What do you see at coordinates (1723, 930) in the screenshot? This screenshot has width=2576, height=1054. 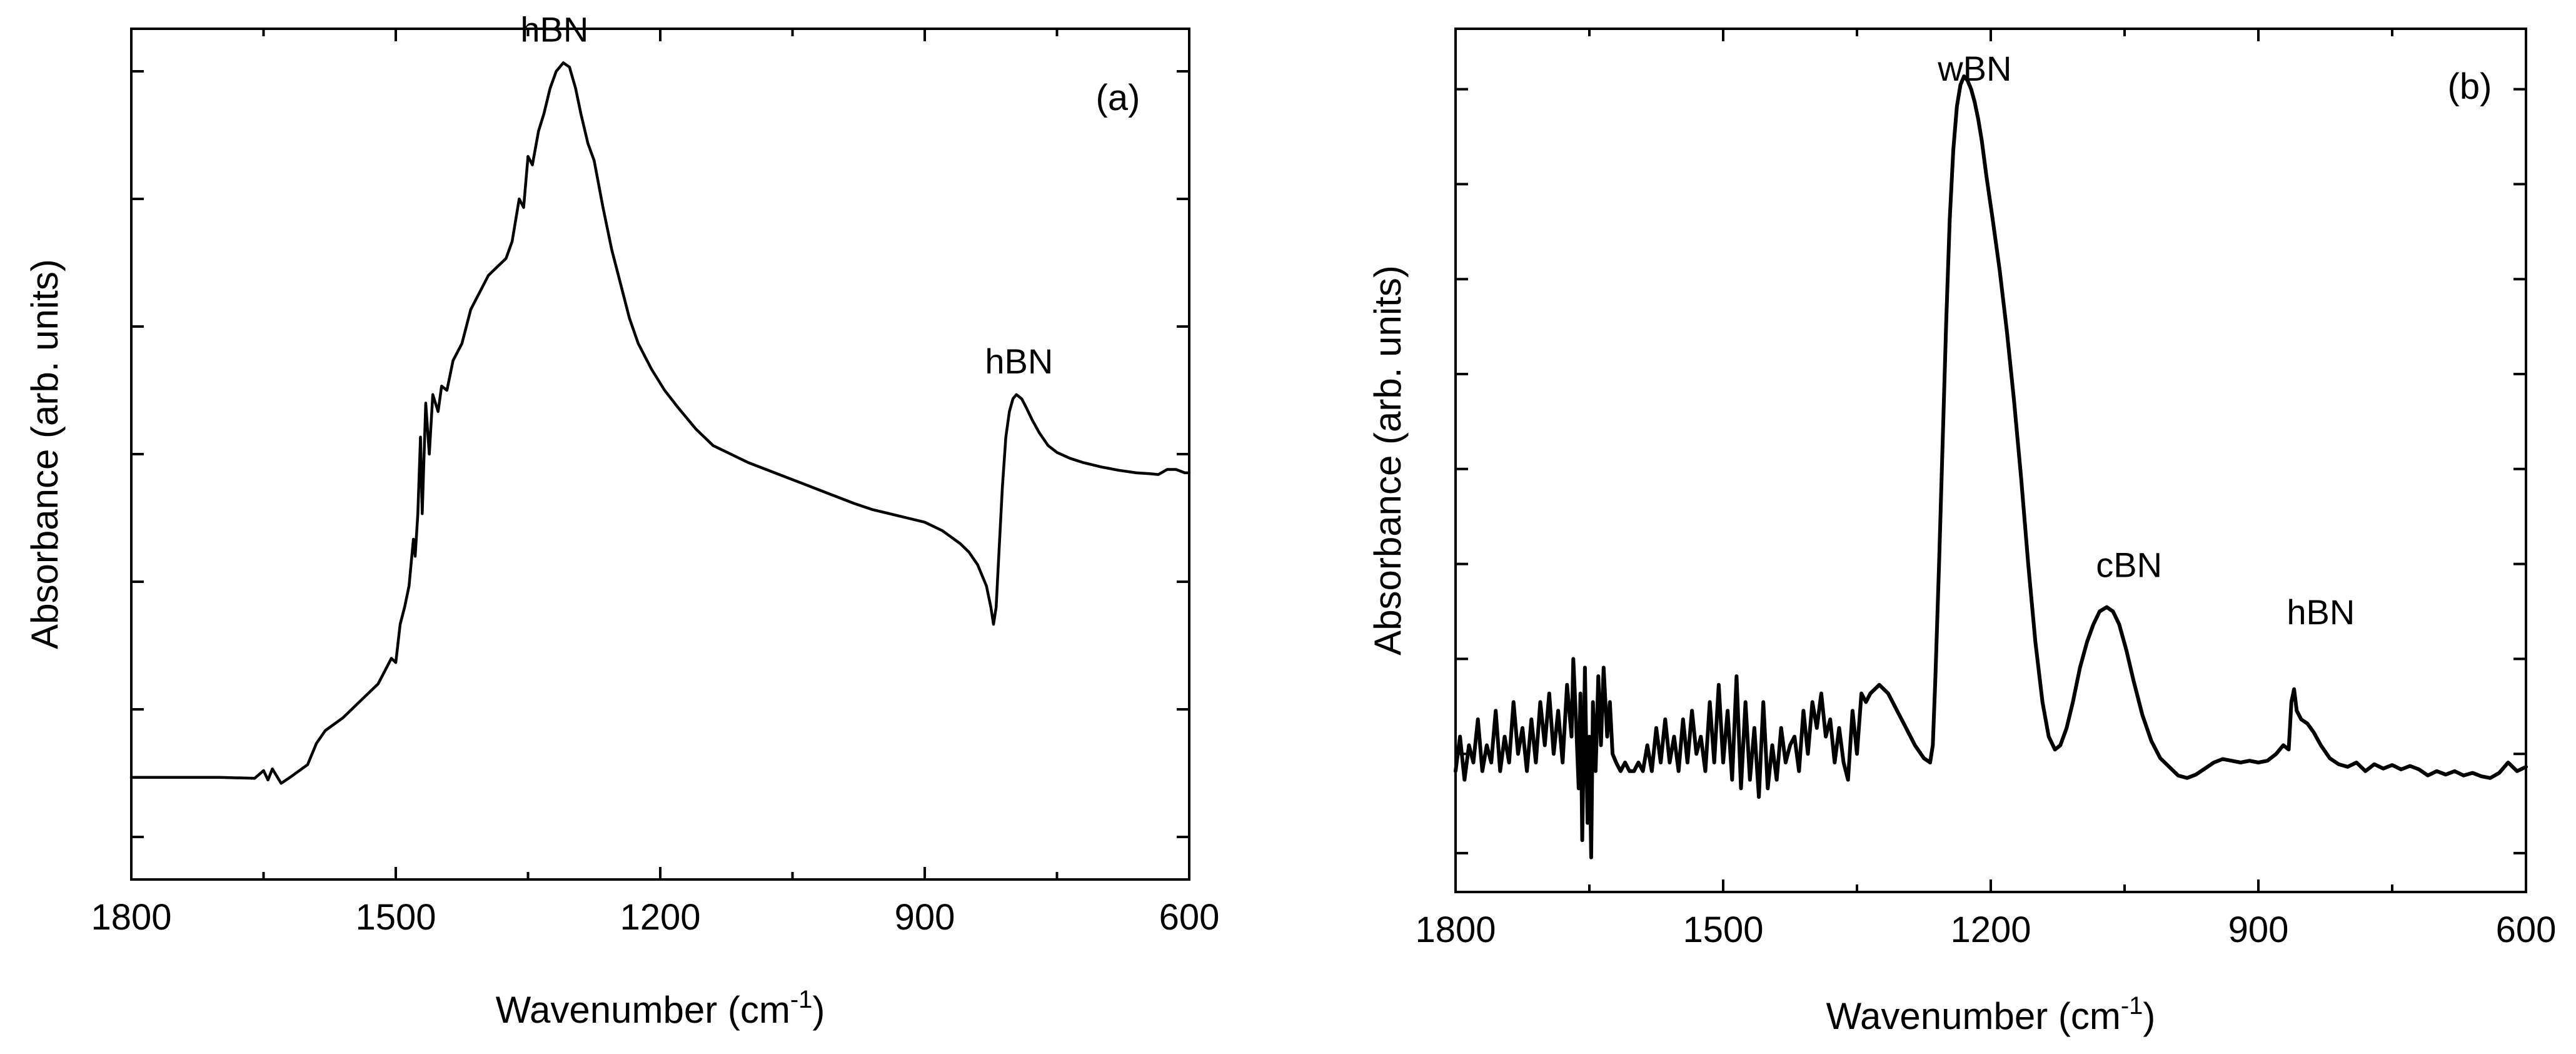 I see `x-tick-label-b: 1500` at bounding box center [1723, 930].